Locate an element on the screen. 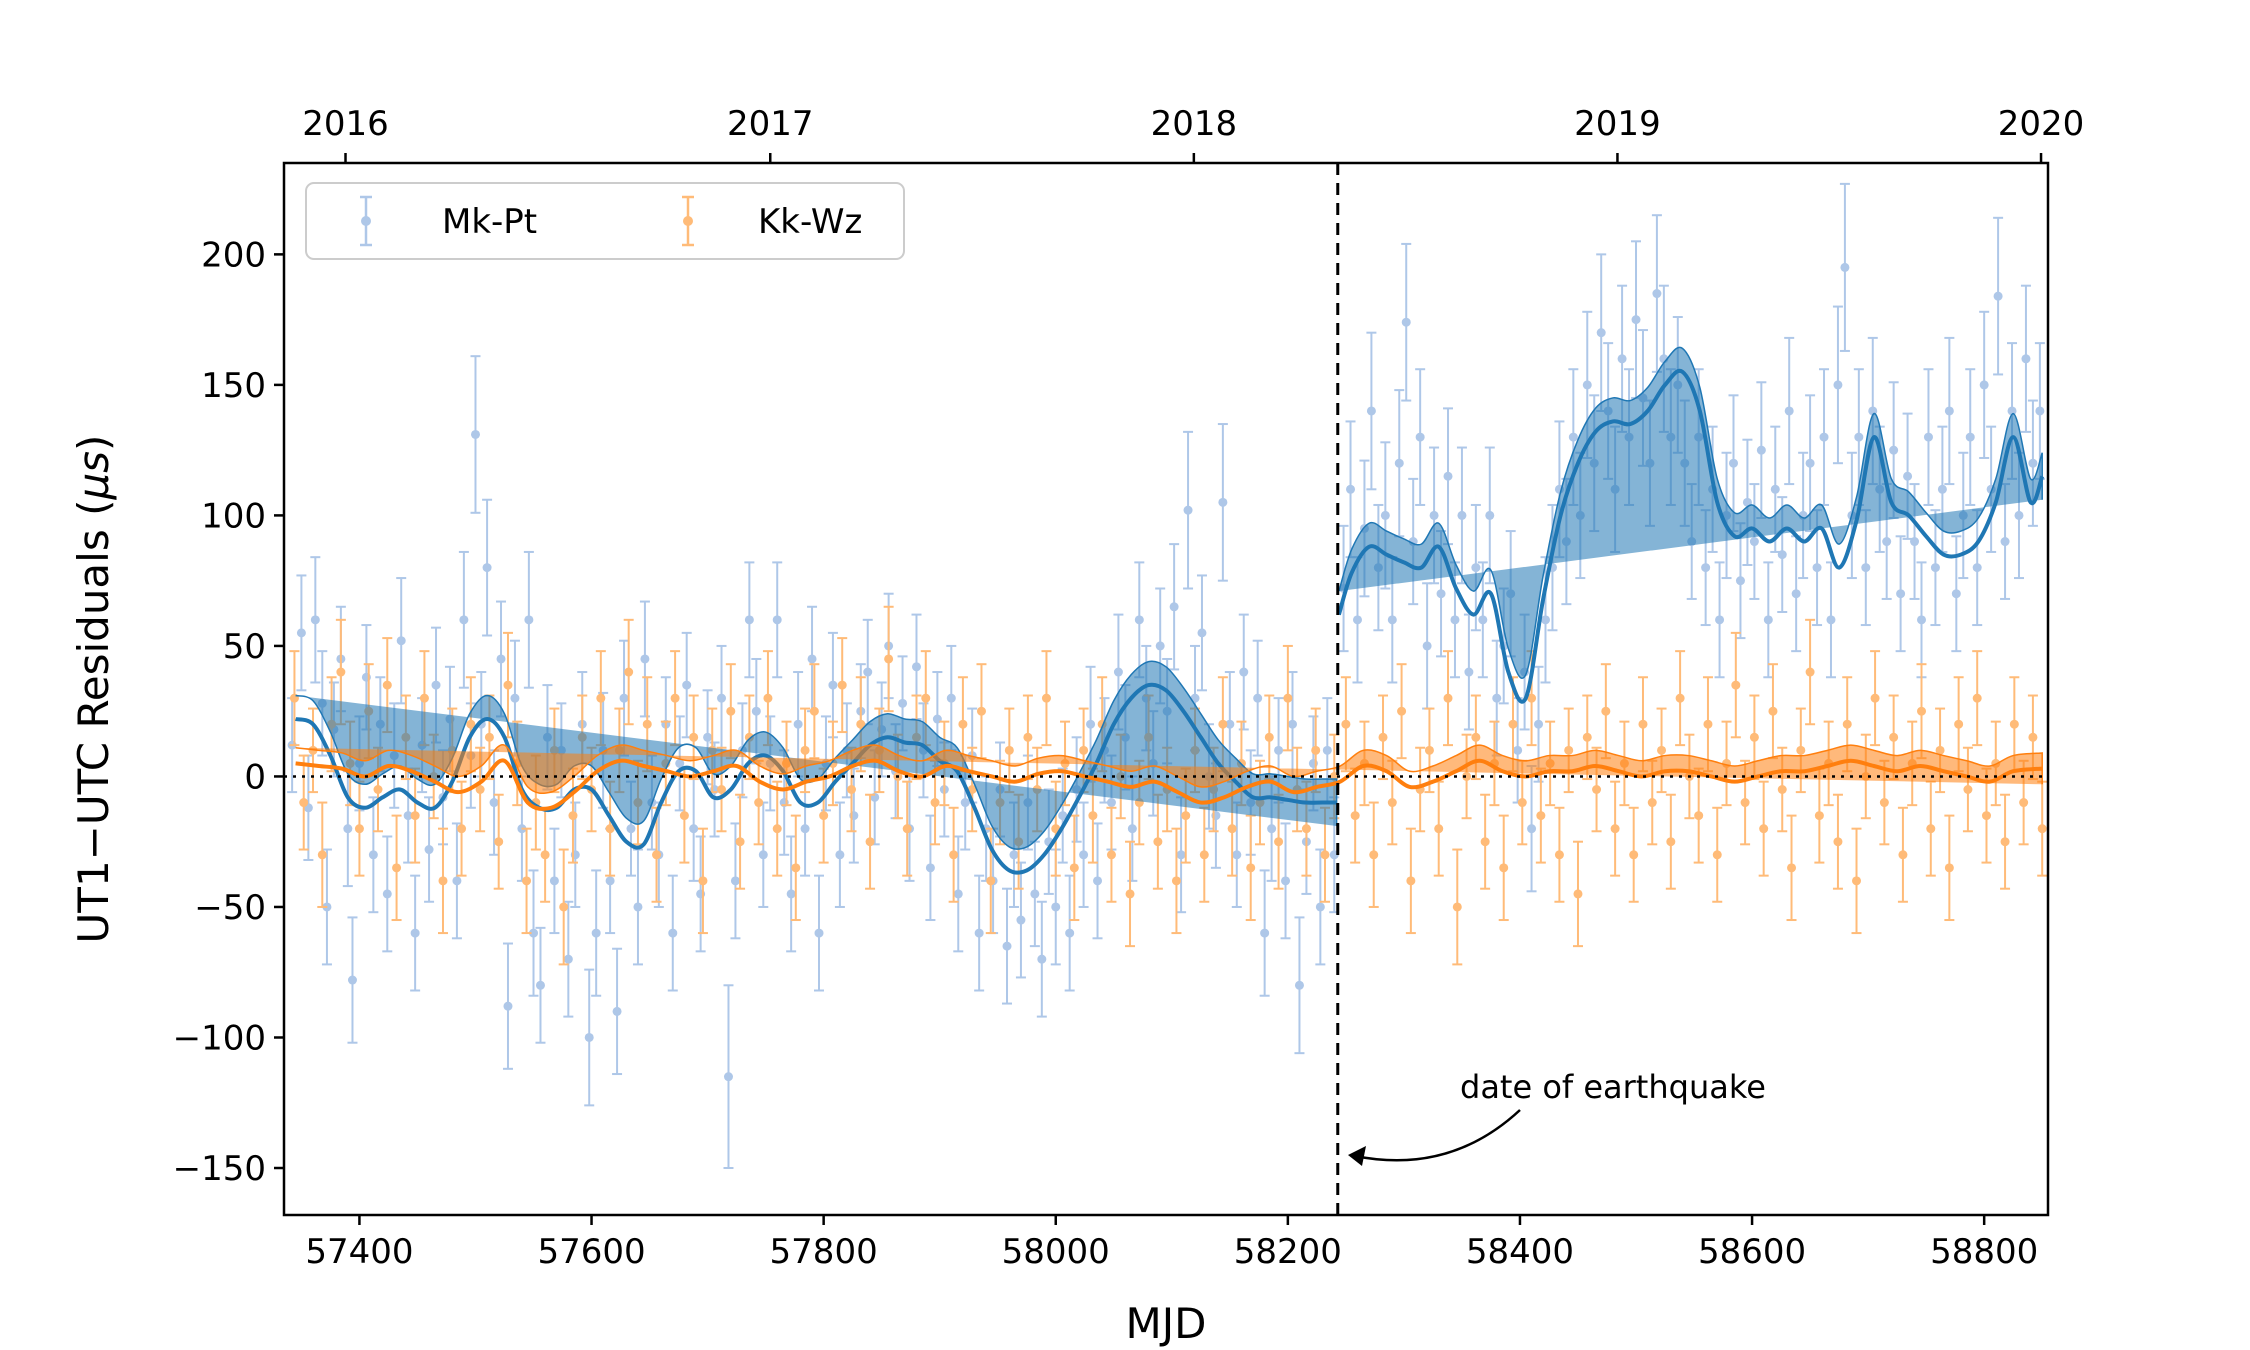 This screenshot has height=1350, width=2250. top-tick-label-4: 2020 is located at coordinates (2041, 124).